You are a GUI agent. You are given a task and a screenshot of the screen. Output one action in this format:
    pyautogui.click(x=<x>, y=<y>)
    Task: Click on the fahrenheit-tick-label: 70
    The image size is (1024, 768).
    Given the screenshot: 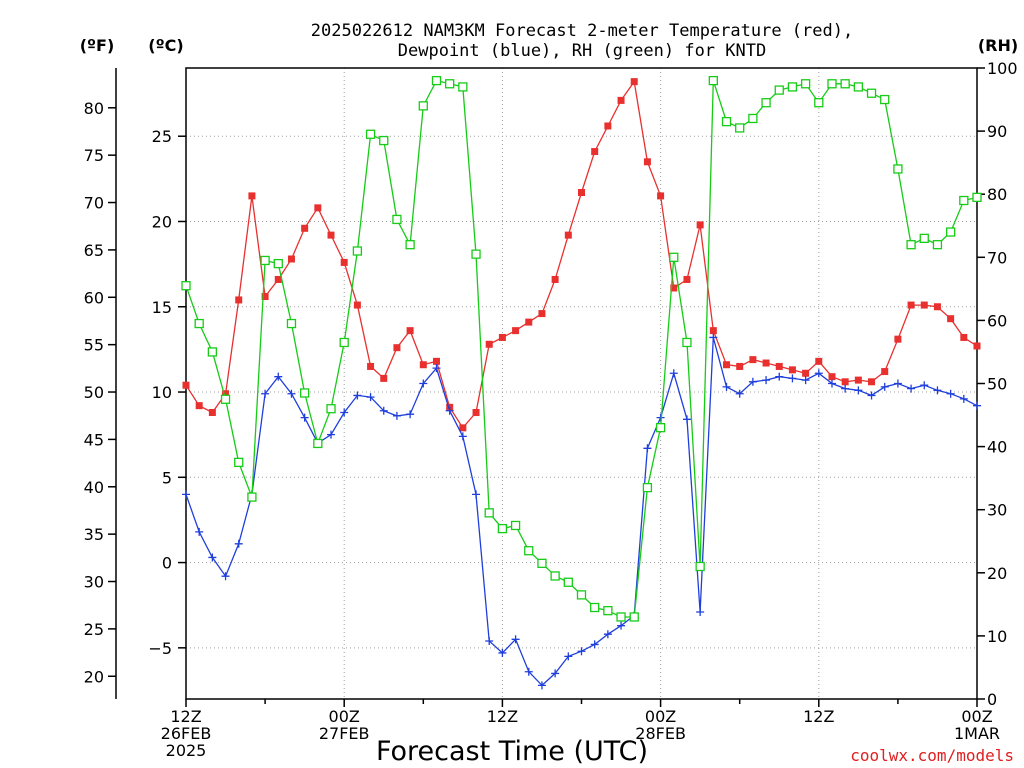 What is the action you would take?
    pyautogui.click(x=94, y=203)
    